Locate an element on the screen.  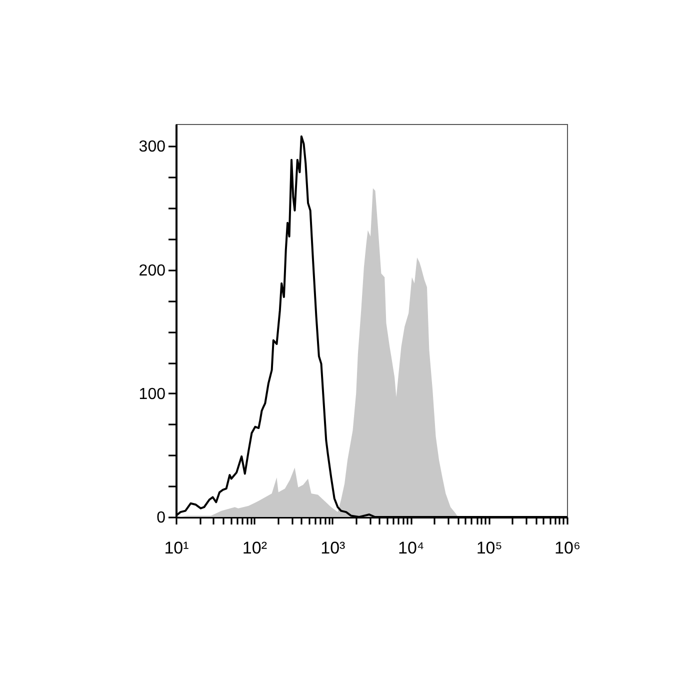
y-tick-label: 300 is located at coordinates (152, 147).